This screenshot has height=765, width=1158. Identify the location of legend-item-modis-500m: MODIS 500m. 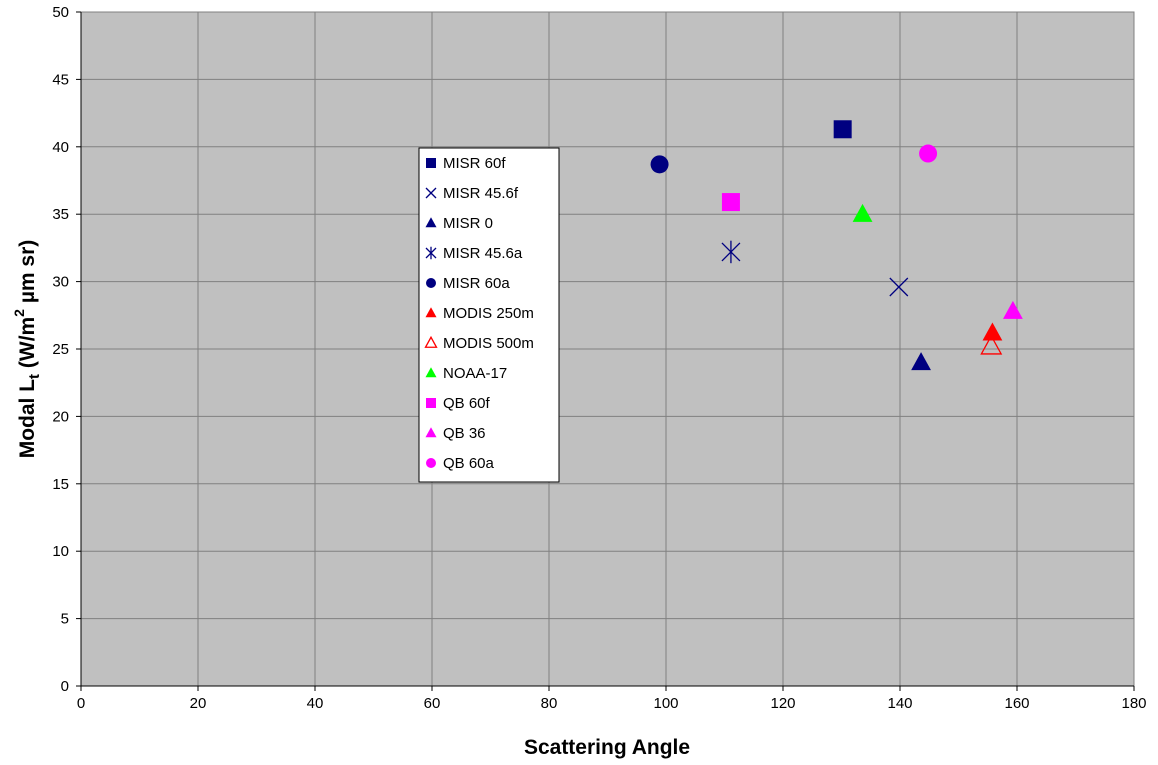
(479, 343).